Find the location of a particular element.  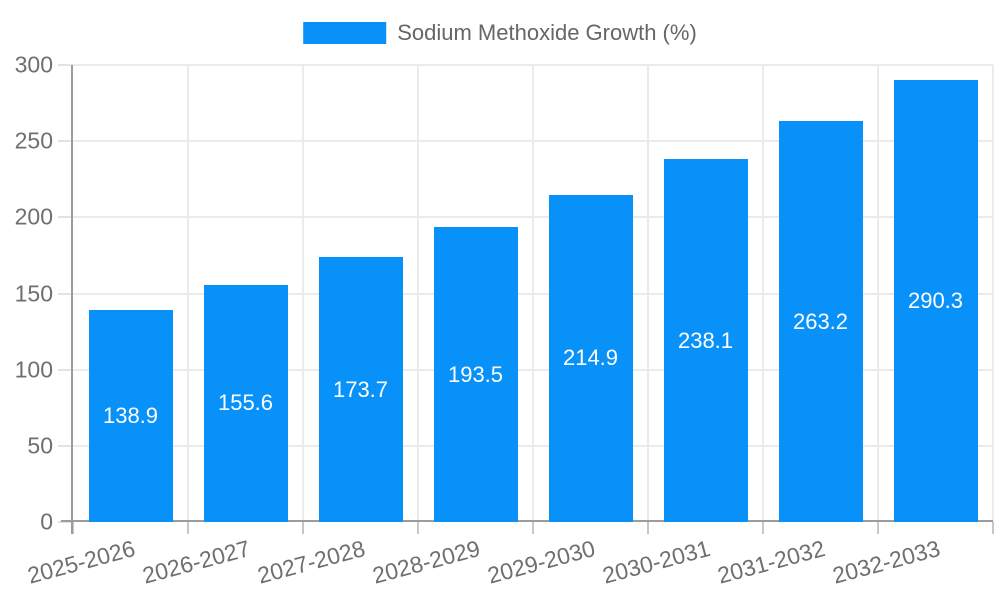

x-tick-label: 2027-2028 is located at coordinates (311, 562).